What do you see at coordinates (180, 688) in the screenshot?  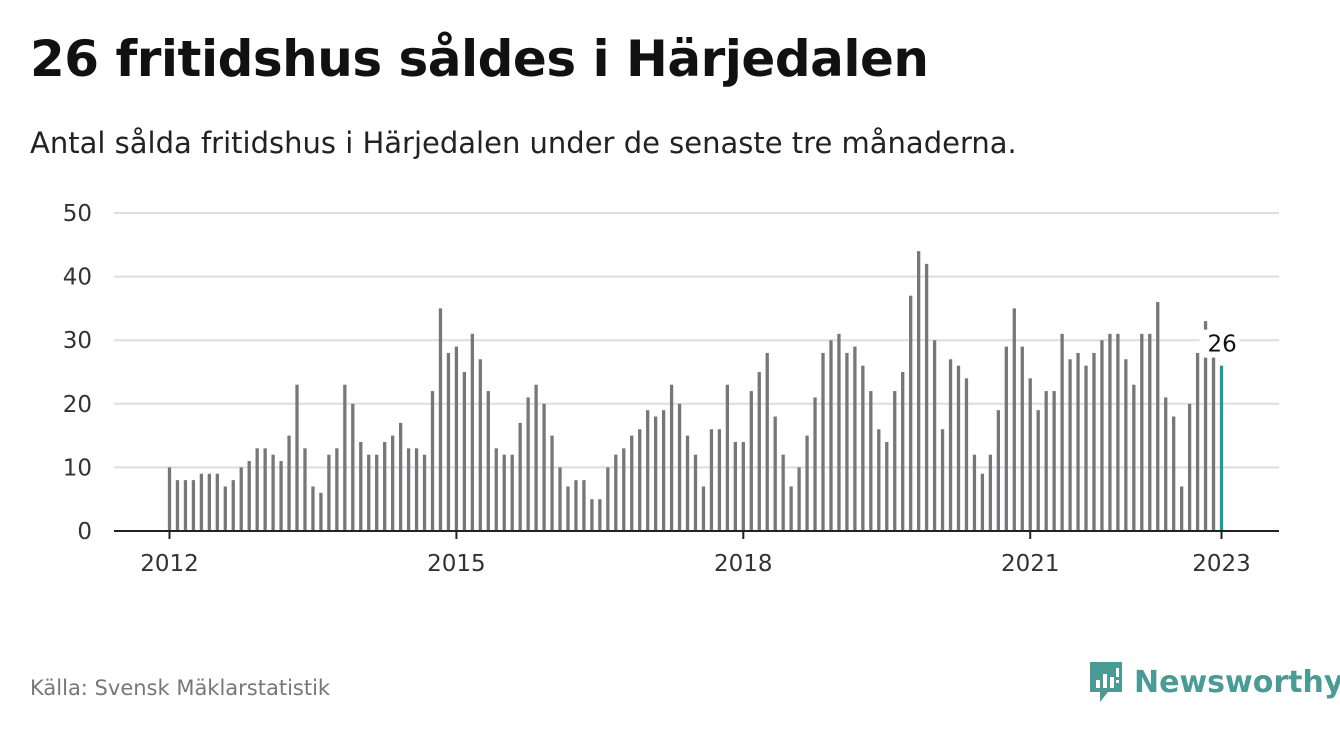 I see `source-note: Källa: Svensk Mäklarstatistik` at bounding box center [180, 688].